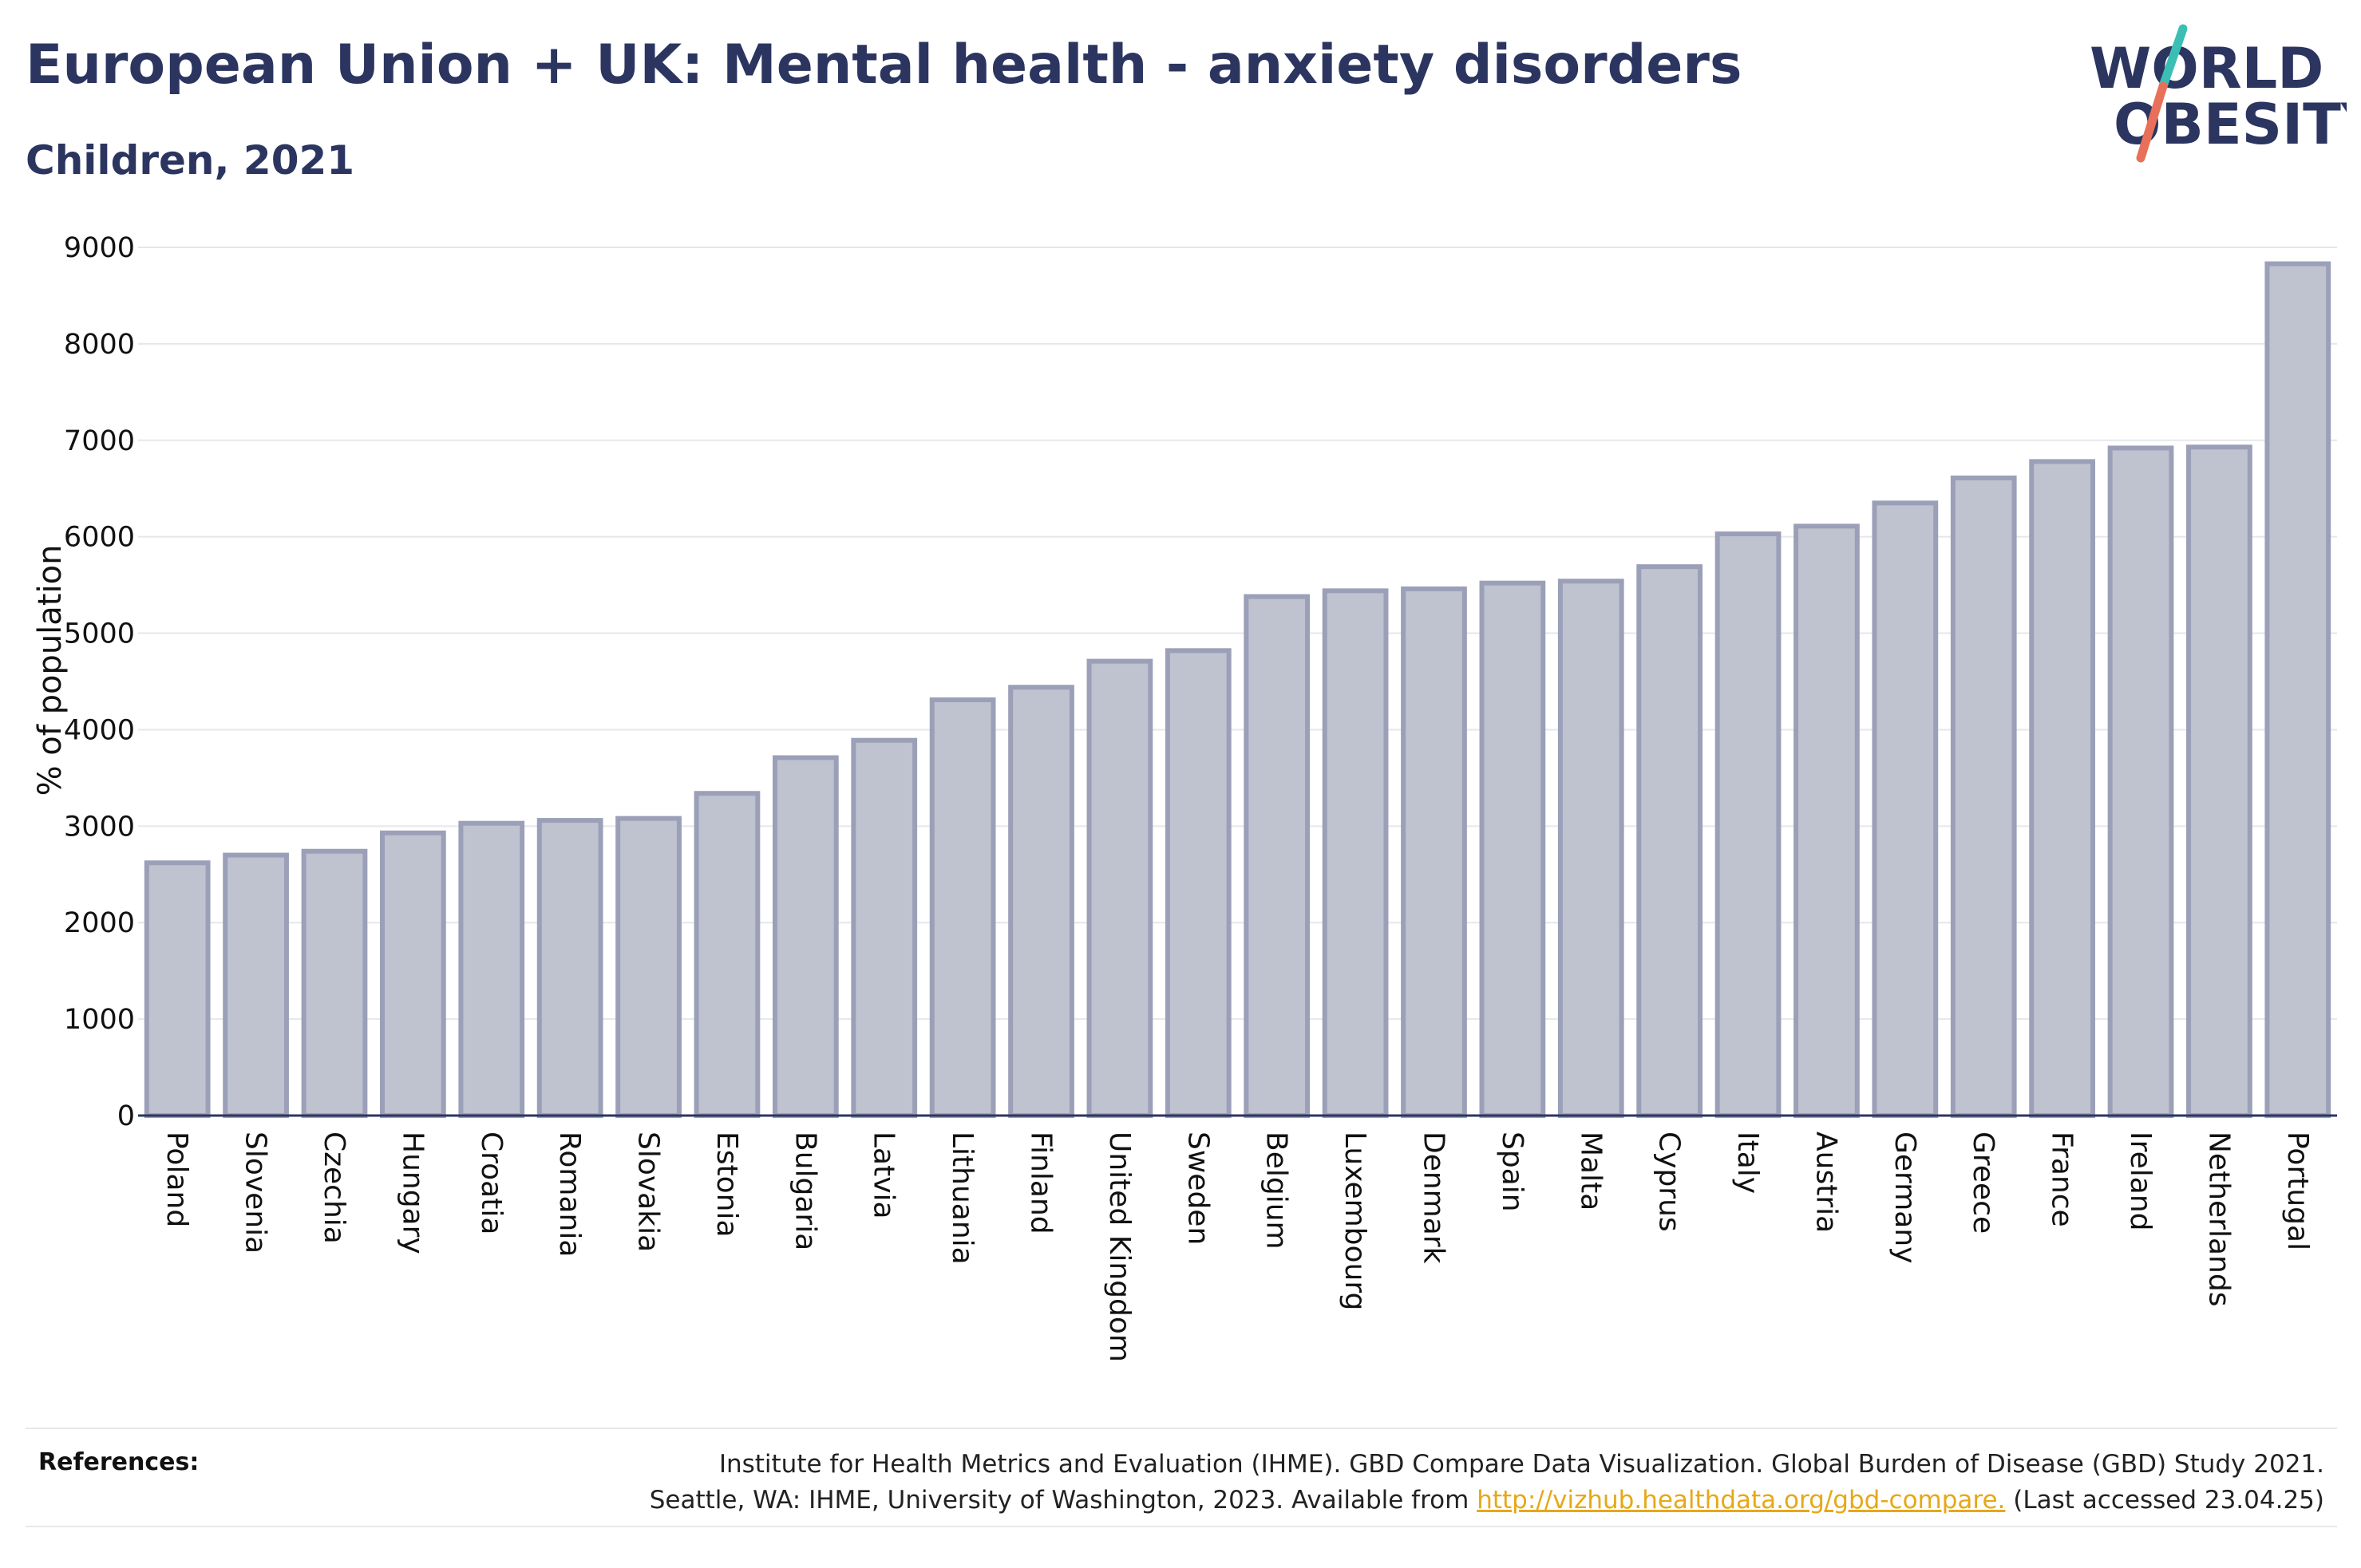 This screenshot has width=2361, height=1568. Describe the element at coordinates (648, 1192) in the screenshot. I see `x-tick-label: Slovakia` at that location.